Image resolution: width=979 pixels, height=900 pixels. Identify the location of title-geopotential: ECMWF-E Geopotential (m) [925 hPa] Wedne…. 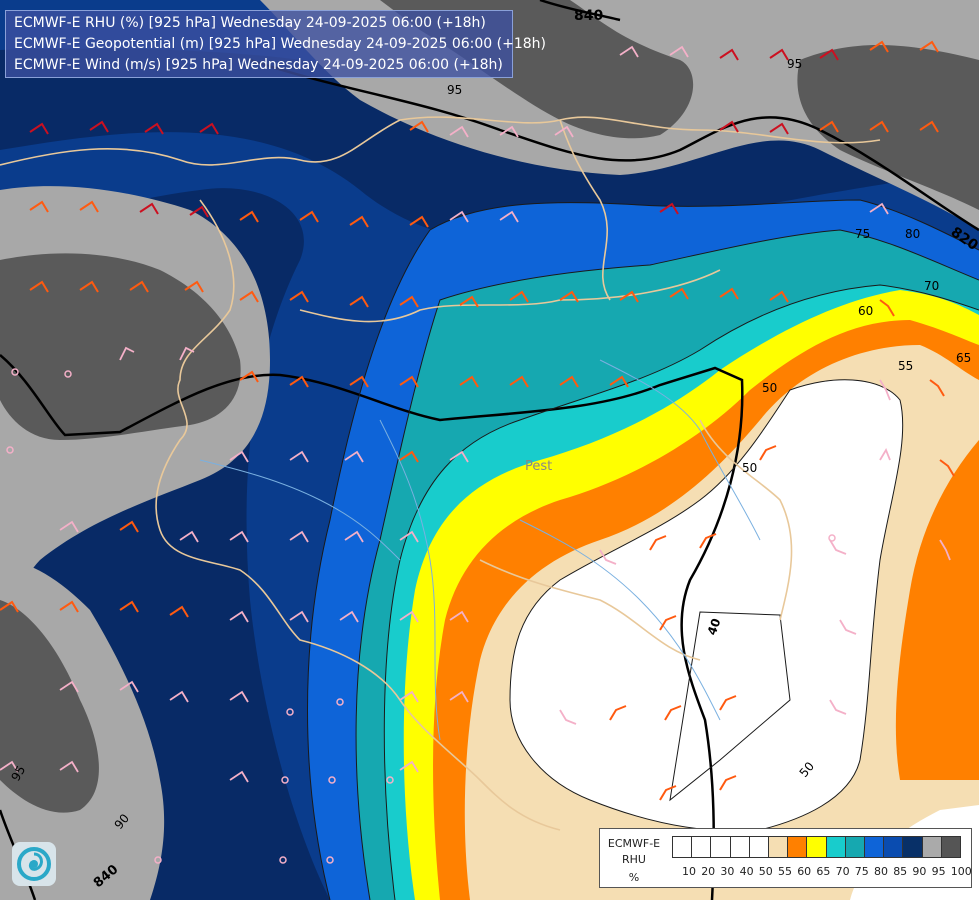
(280, 44).